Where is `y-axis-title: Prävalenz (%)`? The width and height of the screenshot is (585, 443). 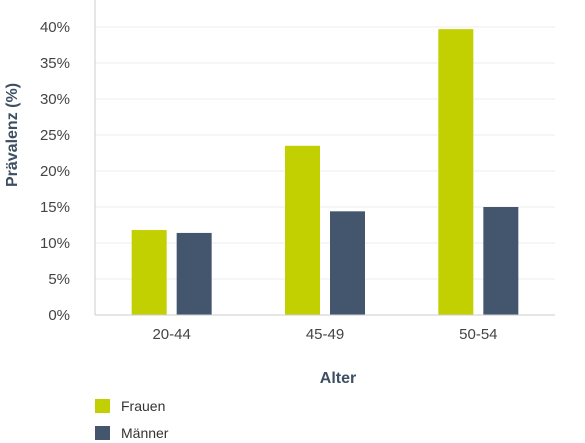 y-axis-title: Prävalenz (%) is located at coordinates (12, 135).